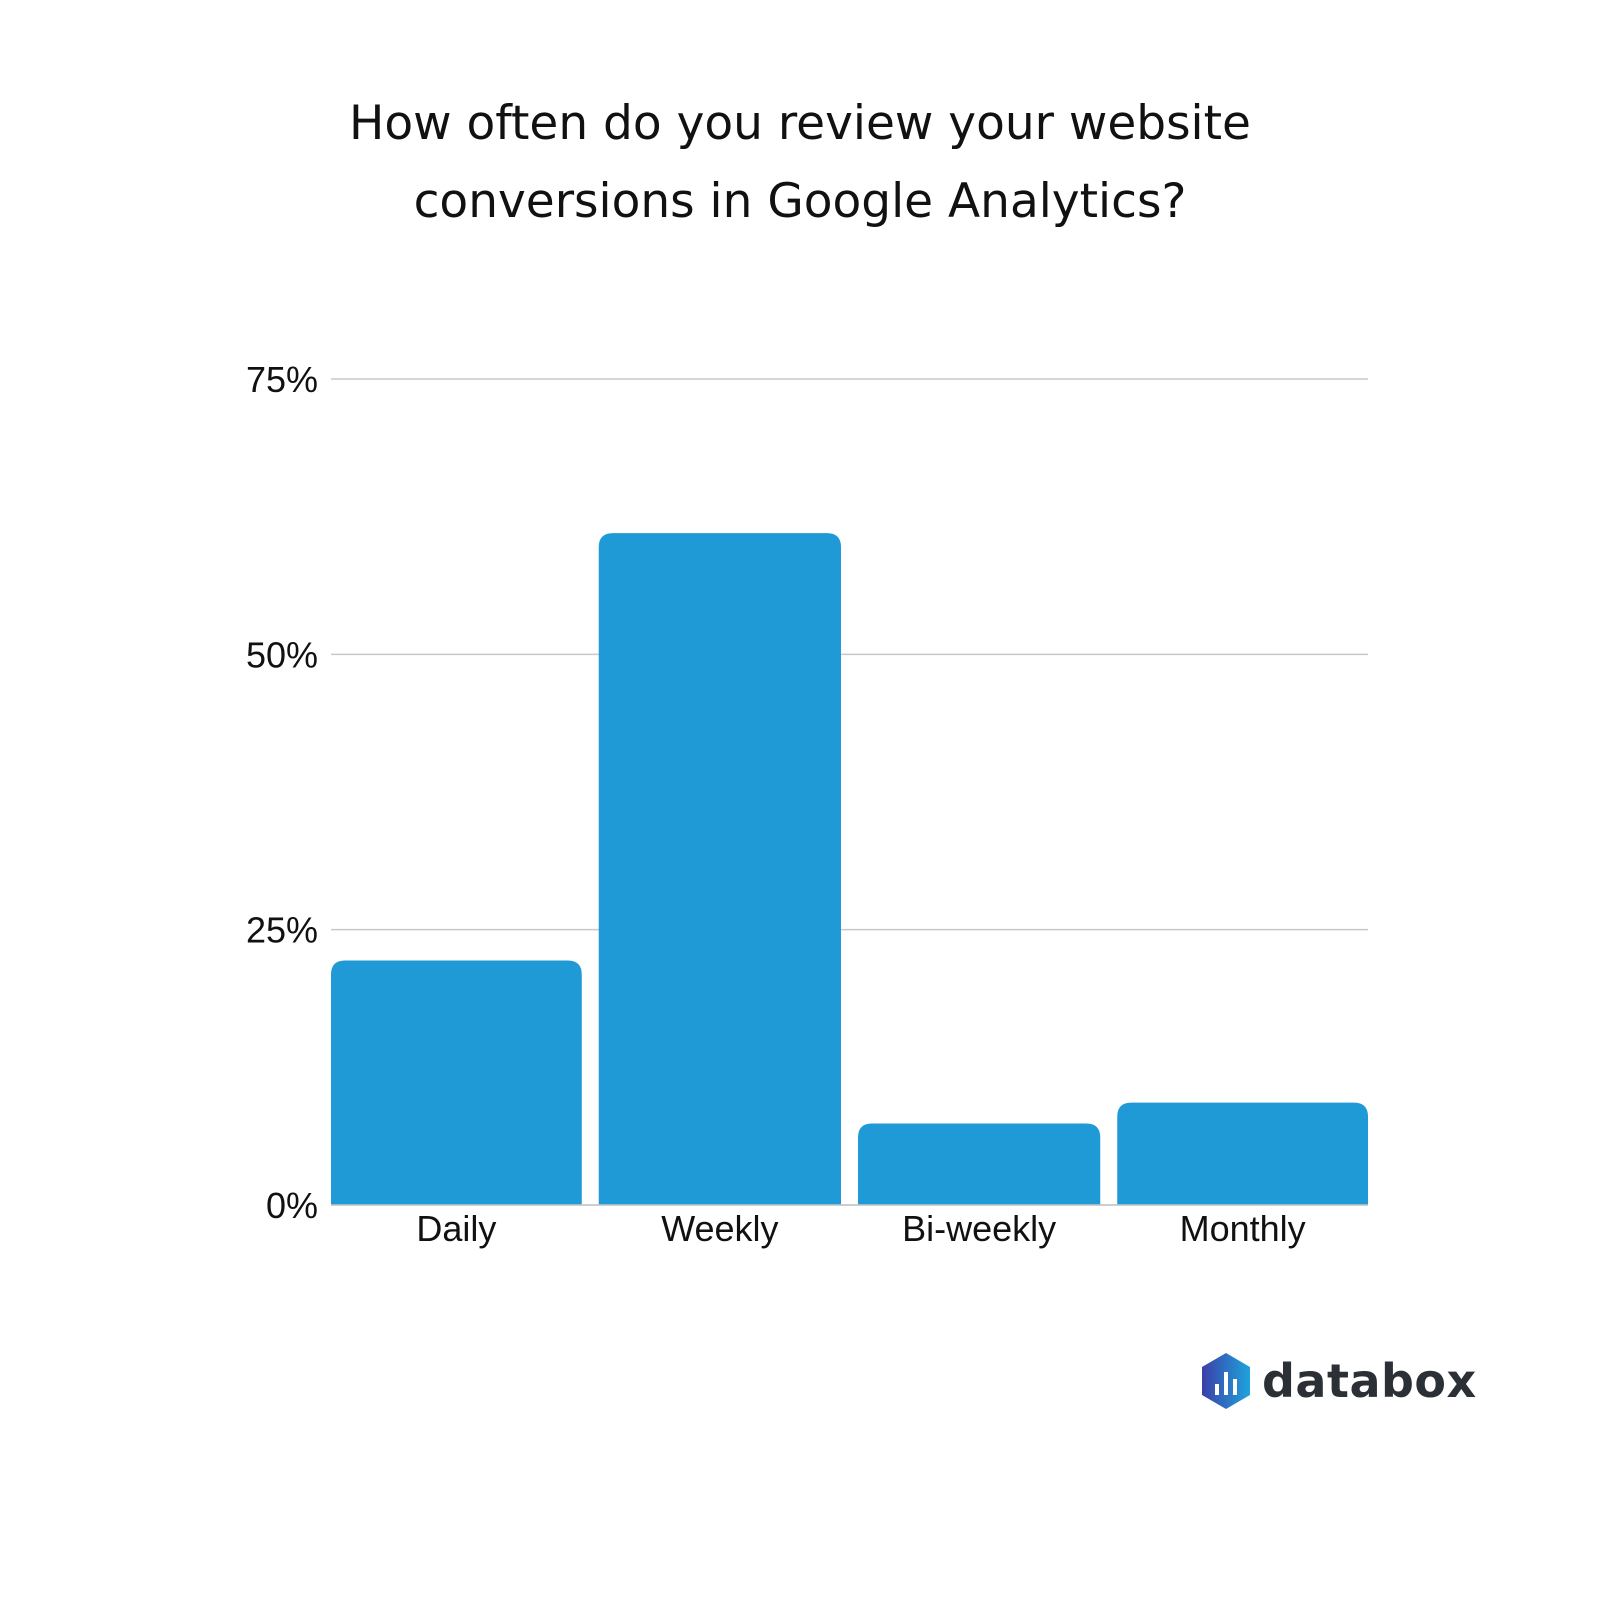  What do you see at coordinates (979, 1164) in the screenshot?
I see `bar-bi-weekly` at bounding box center [979, 1164].